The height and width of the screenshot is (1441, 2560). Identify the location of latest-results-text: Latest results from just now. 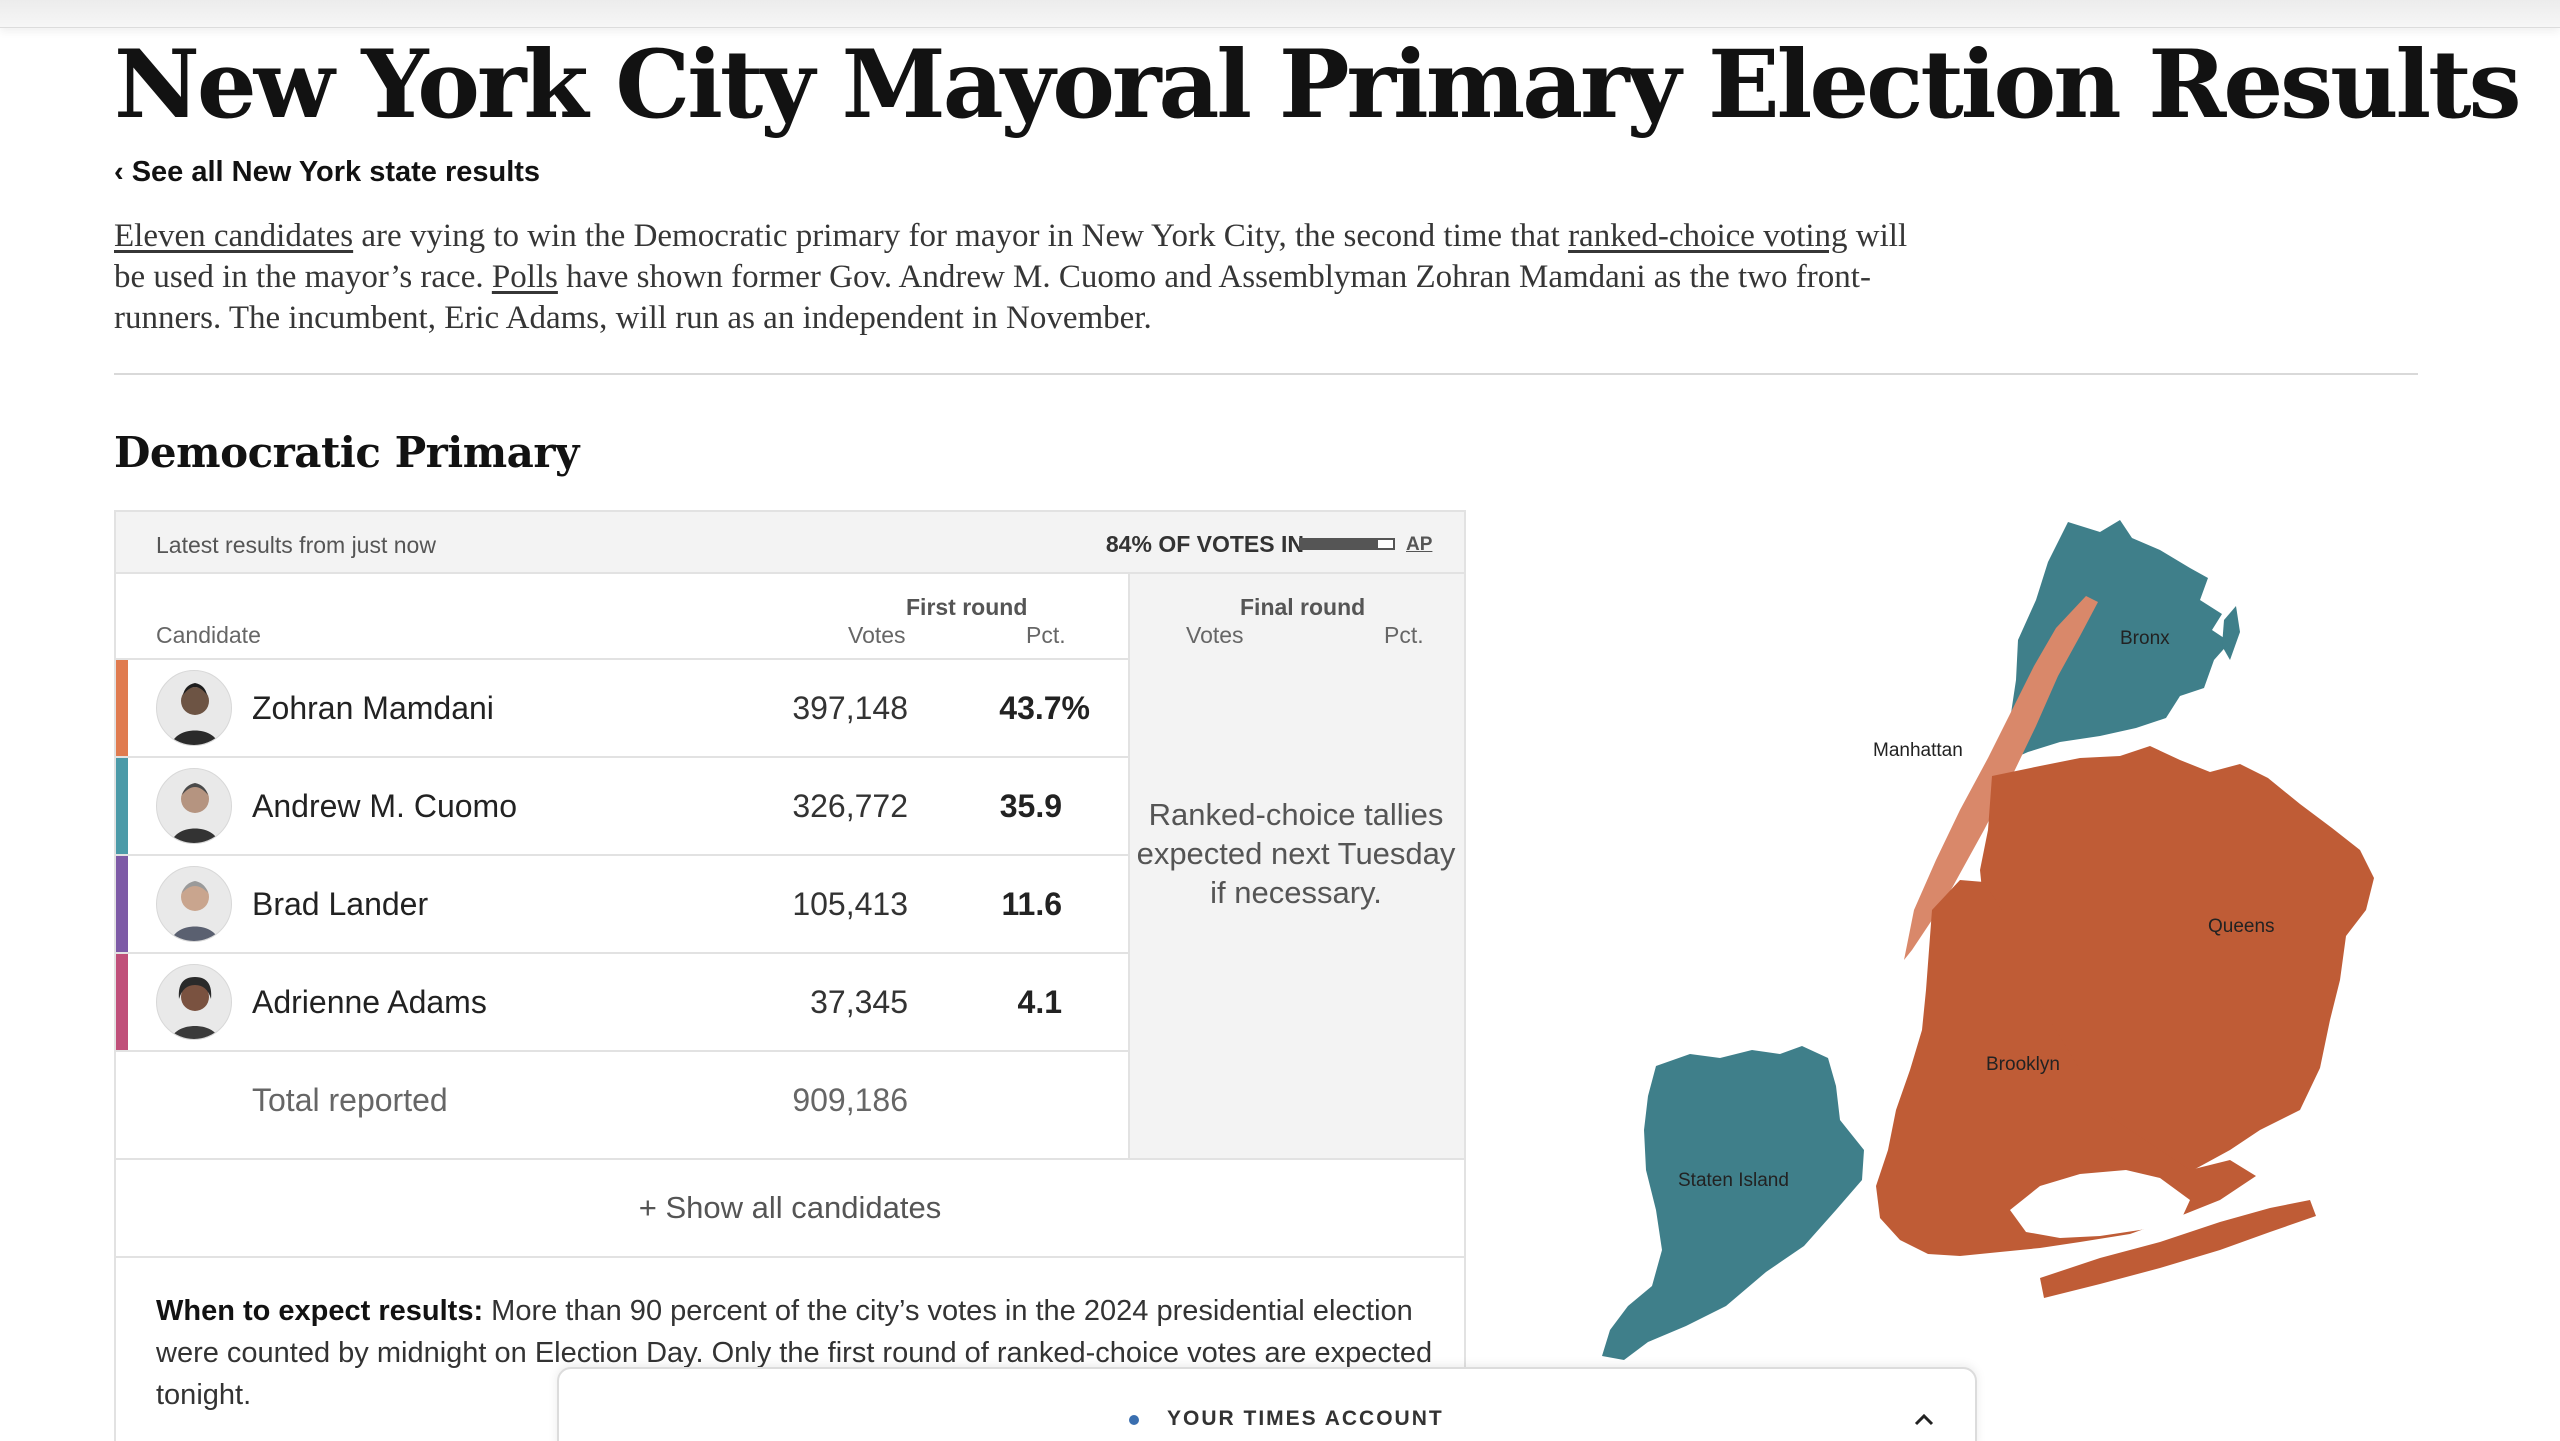
(296, 545).